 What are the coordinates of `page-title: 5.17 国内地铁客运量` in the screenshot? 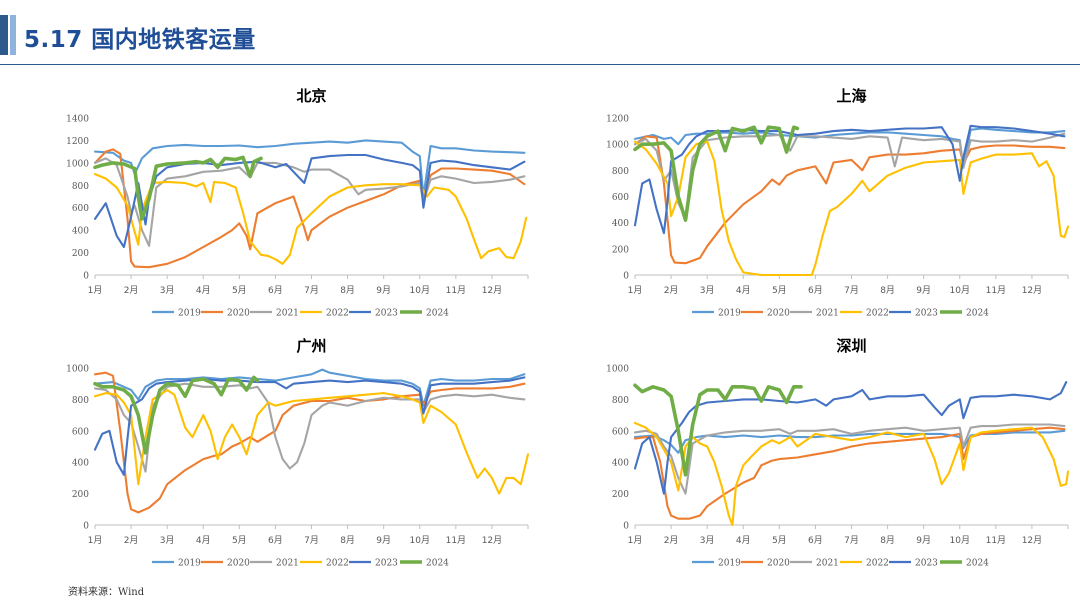 It's located at (140, 40).